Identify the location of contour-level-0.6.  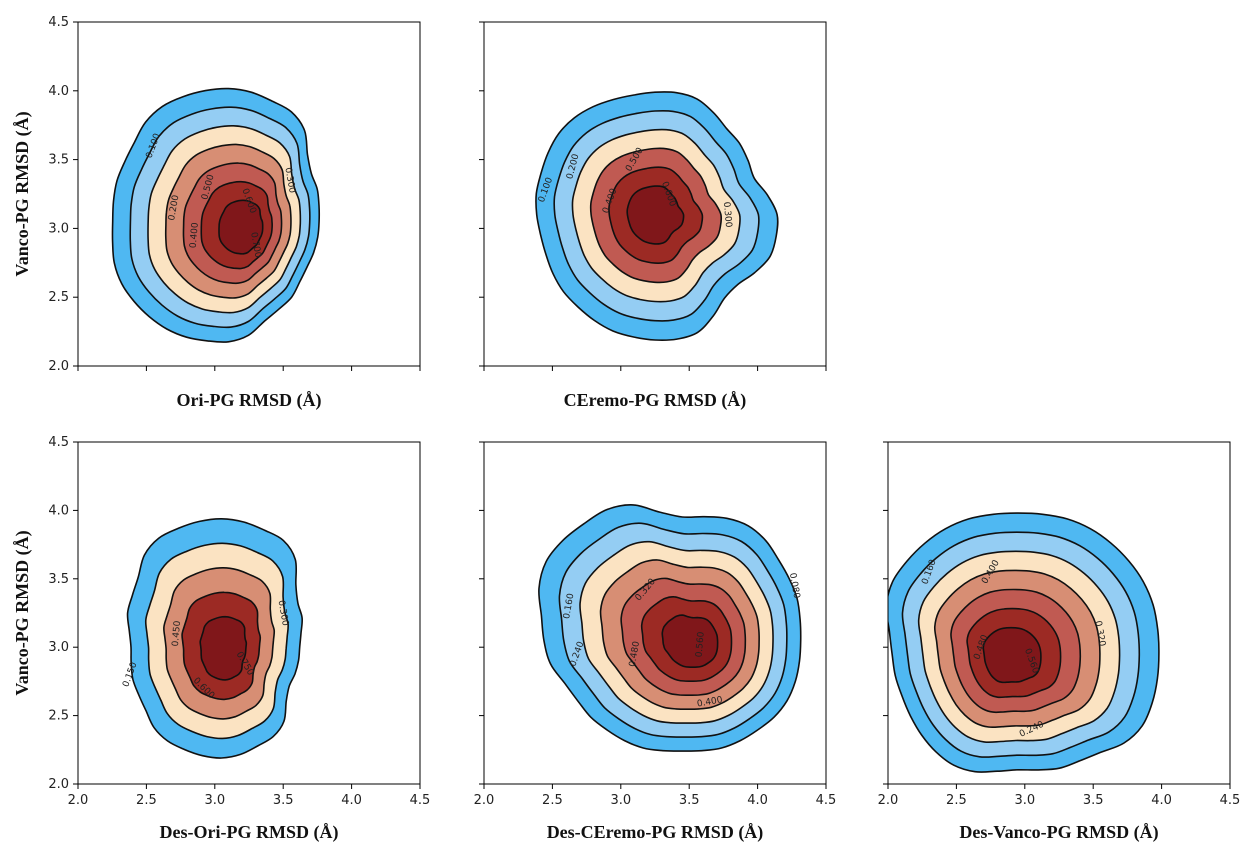
(655, 215).